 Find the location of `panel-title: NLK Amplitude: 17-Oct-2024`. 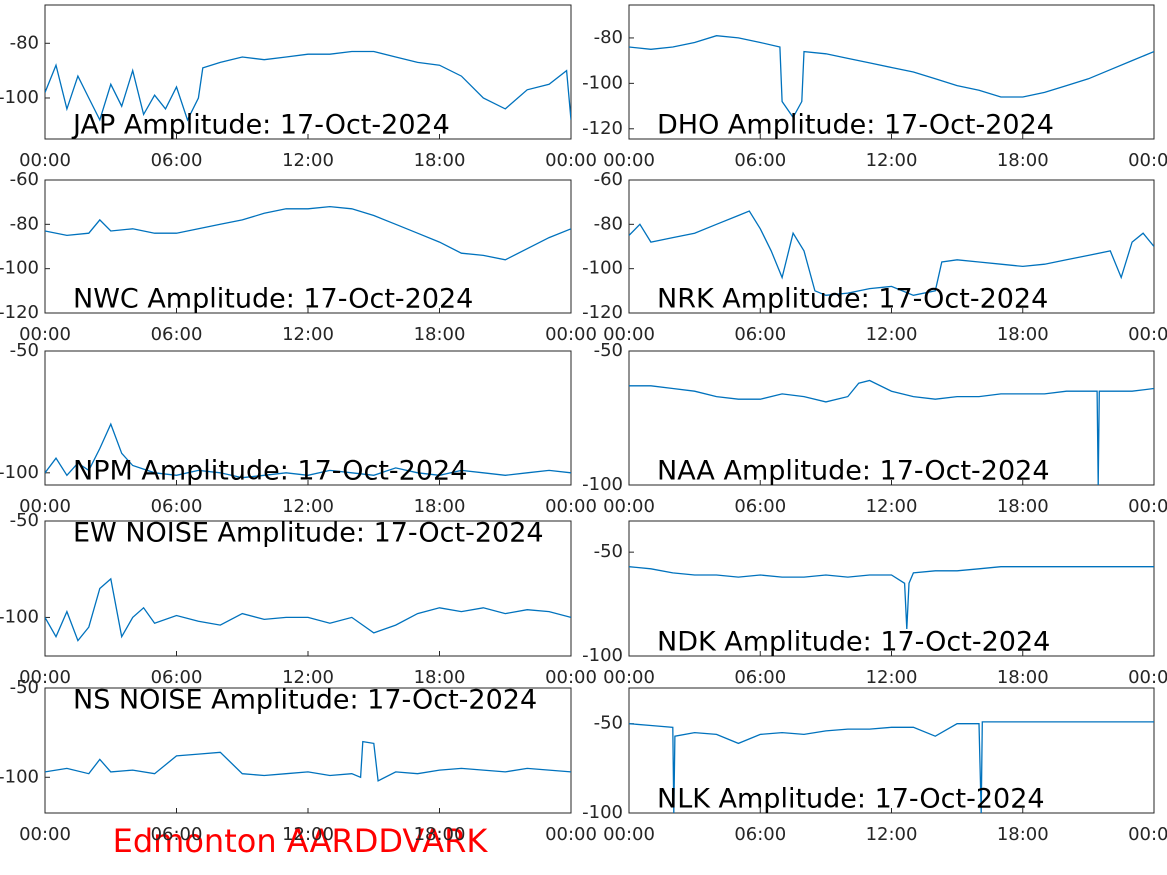

panel-title: NLK Amplitude: 17-Oct-2024 is located at coordinates (851, 799).